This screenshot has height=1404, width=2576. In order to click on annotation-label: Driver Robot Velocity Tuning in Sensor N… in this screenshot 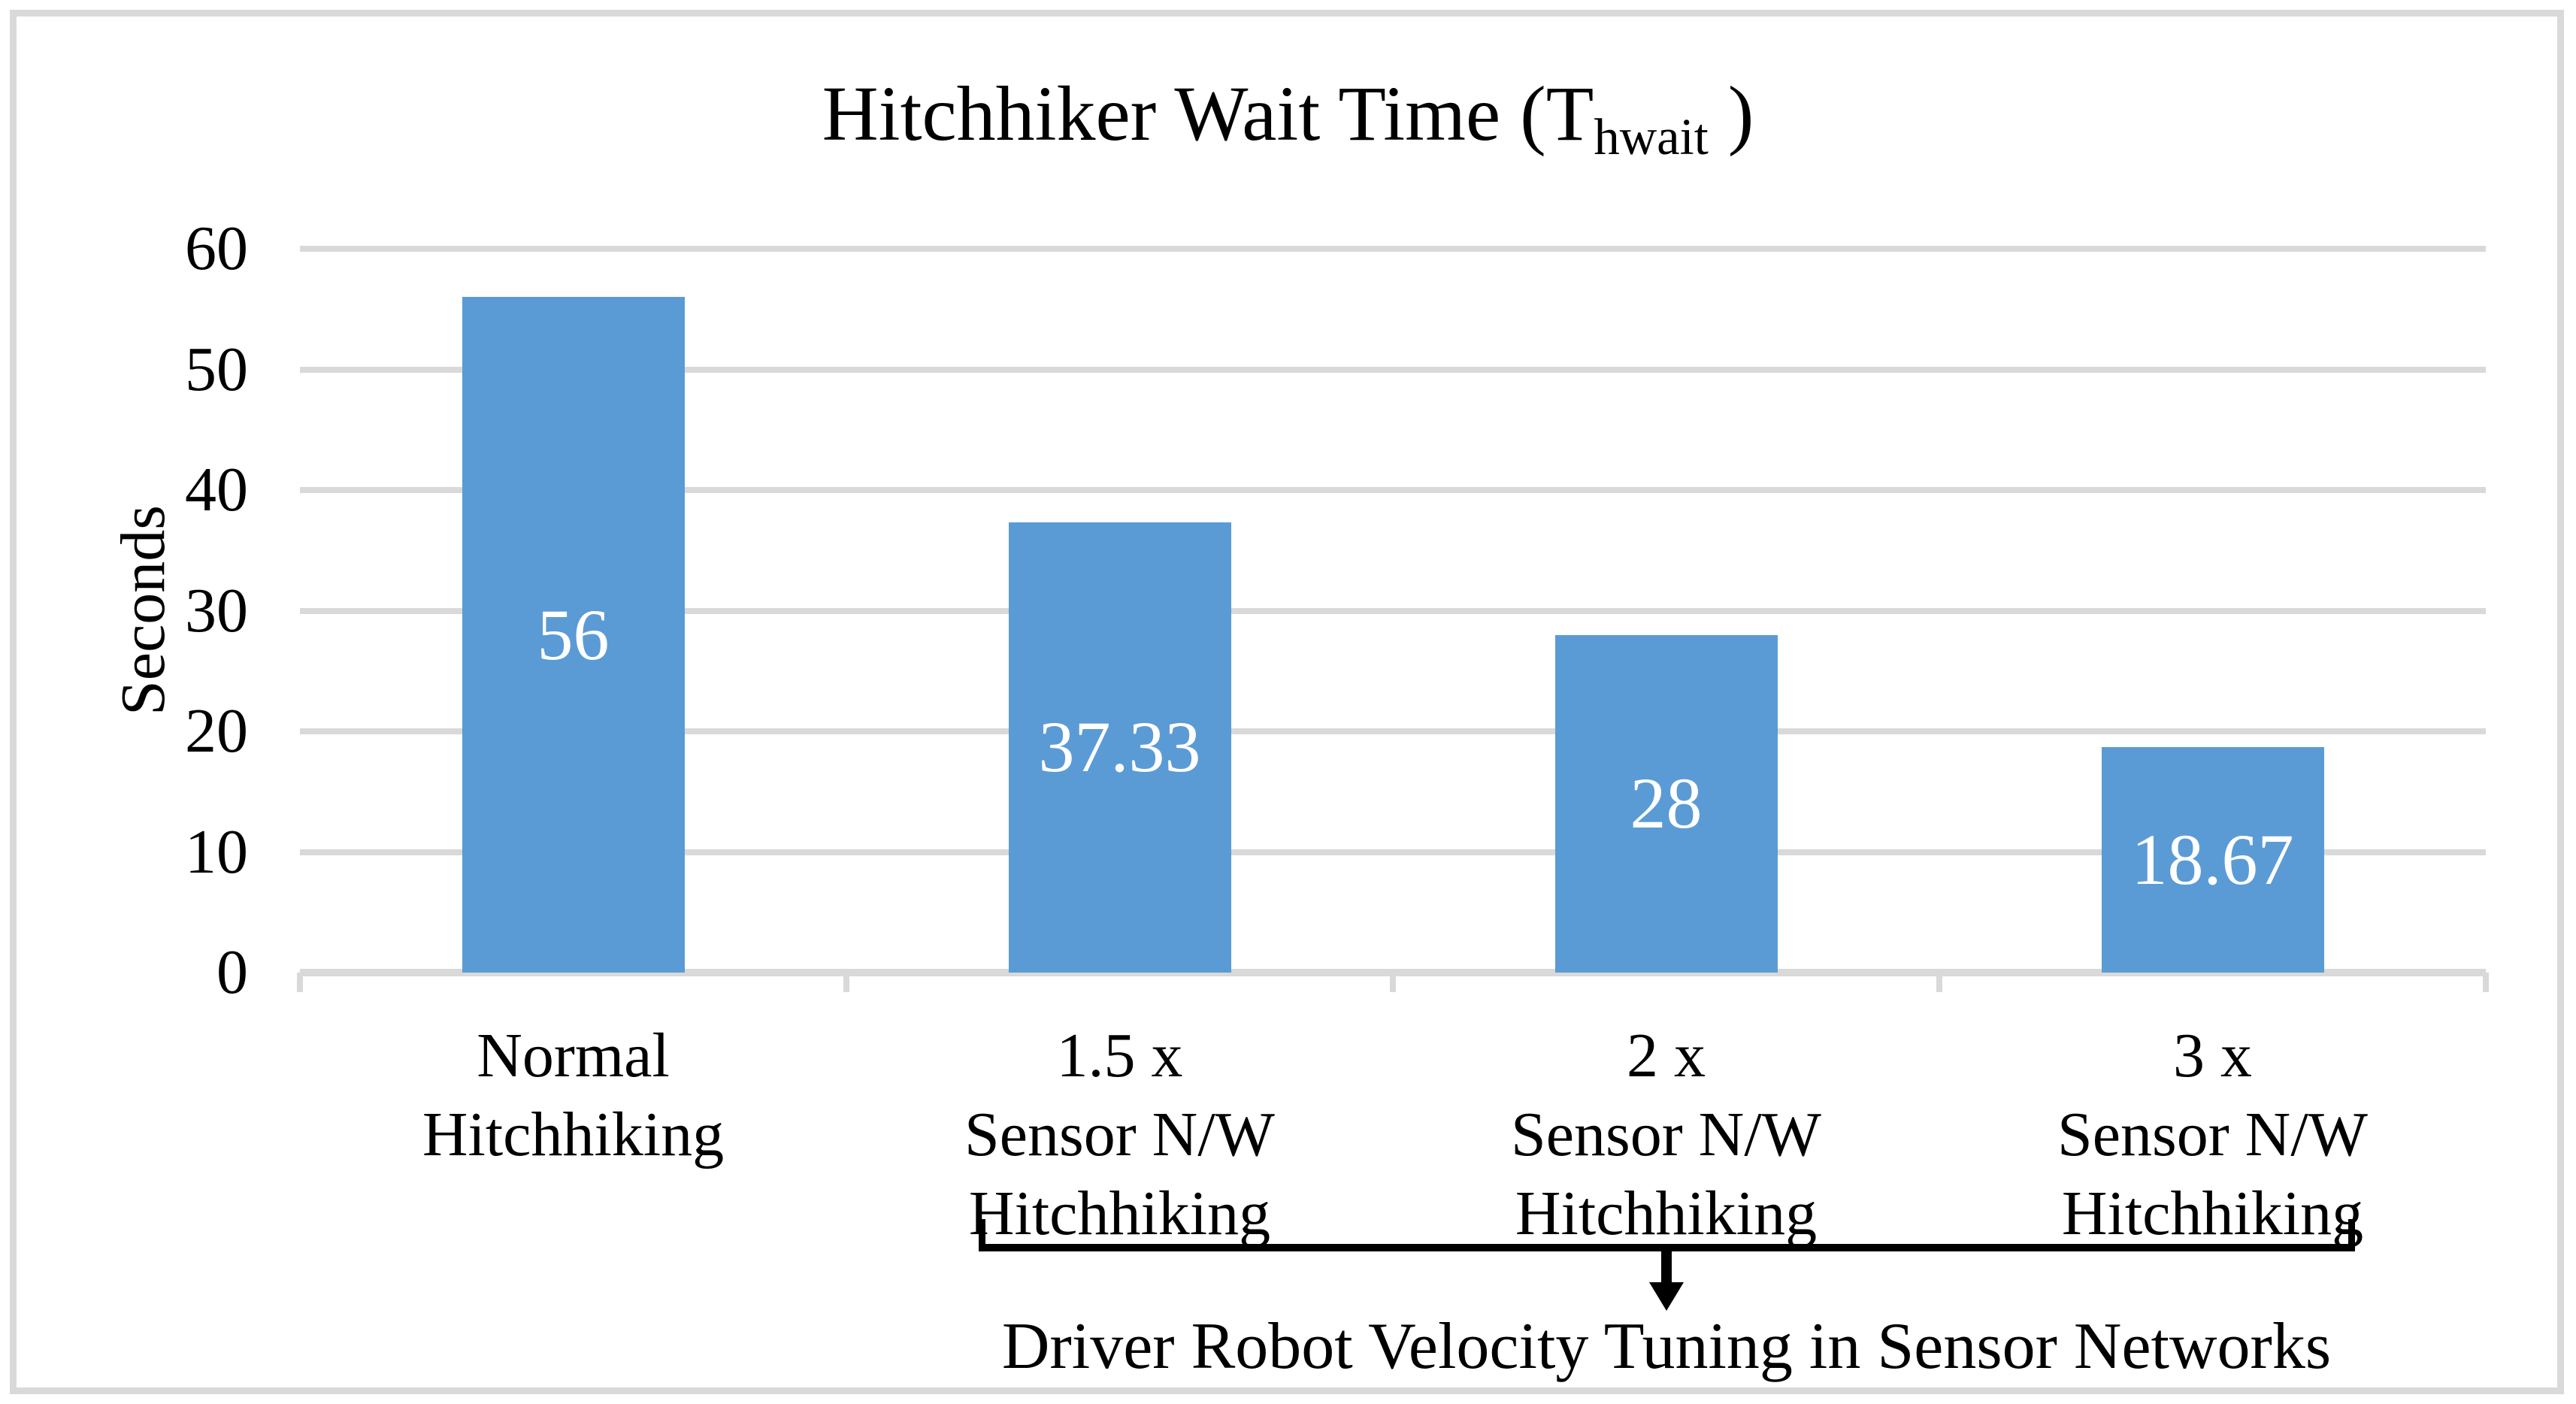, I will do `click(1666, 1346)`.